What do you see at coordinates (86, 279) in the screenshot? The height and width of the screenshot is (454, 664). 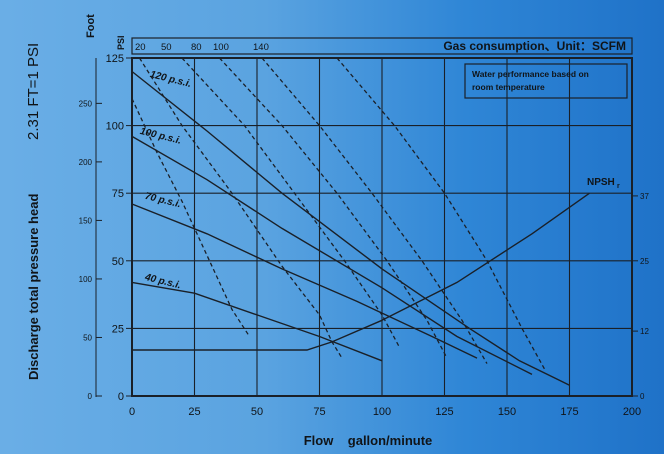 I see `foot-tick-label: 100` at bounding box center [86, 279].